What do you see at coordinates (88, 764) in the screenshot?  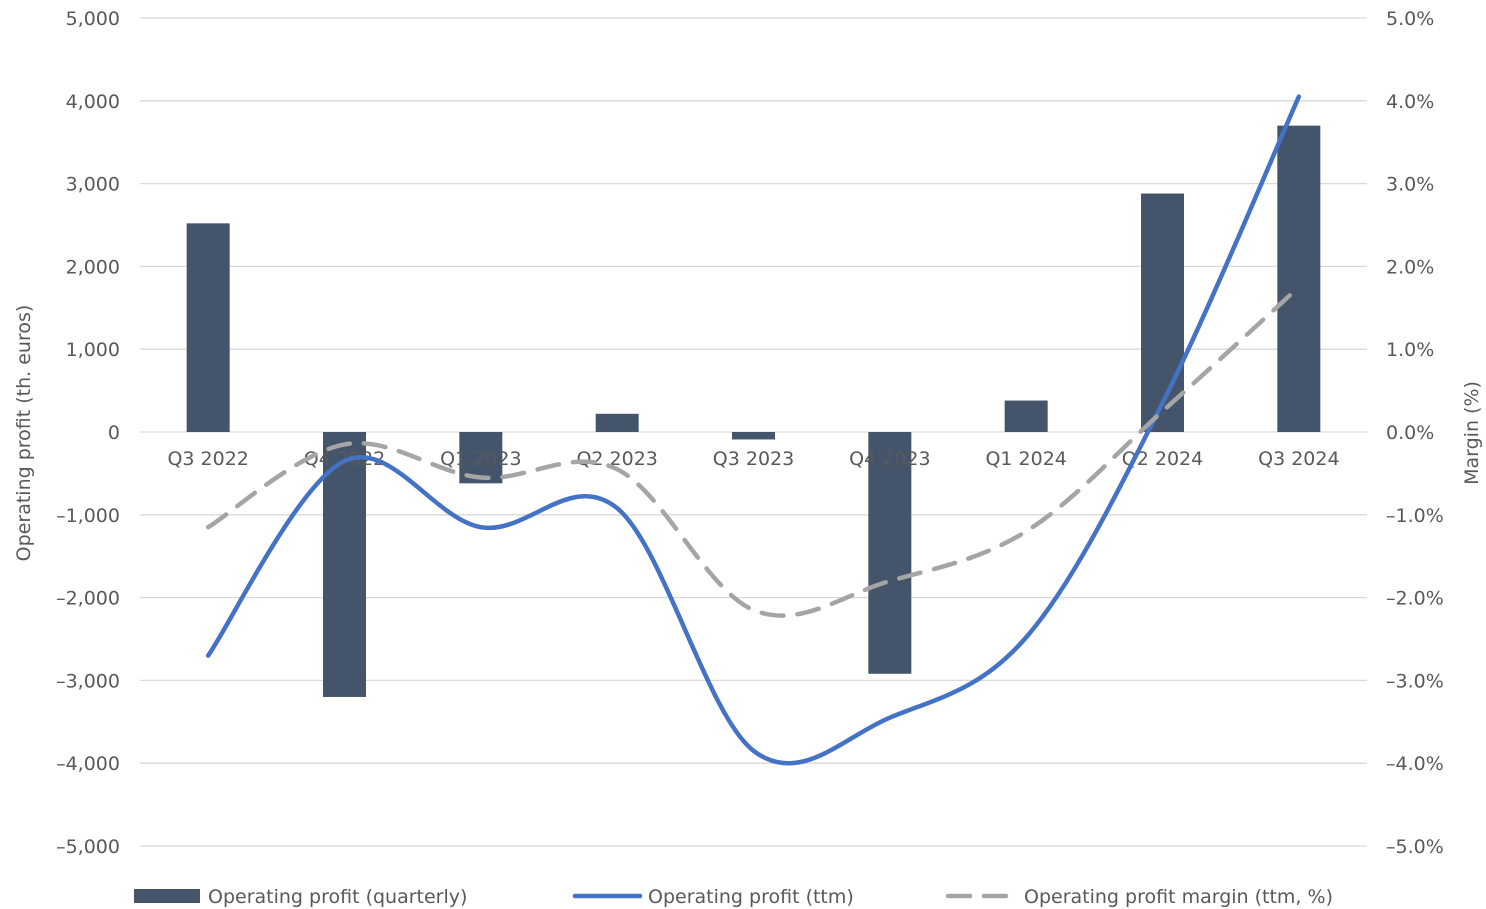 I see `y-tick-label: –4,000` at bounding box center [88, 764].